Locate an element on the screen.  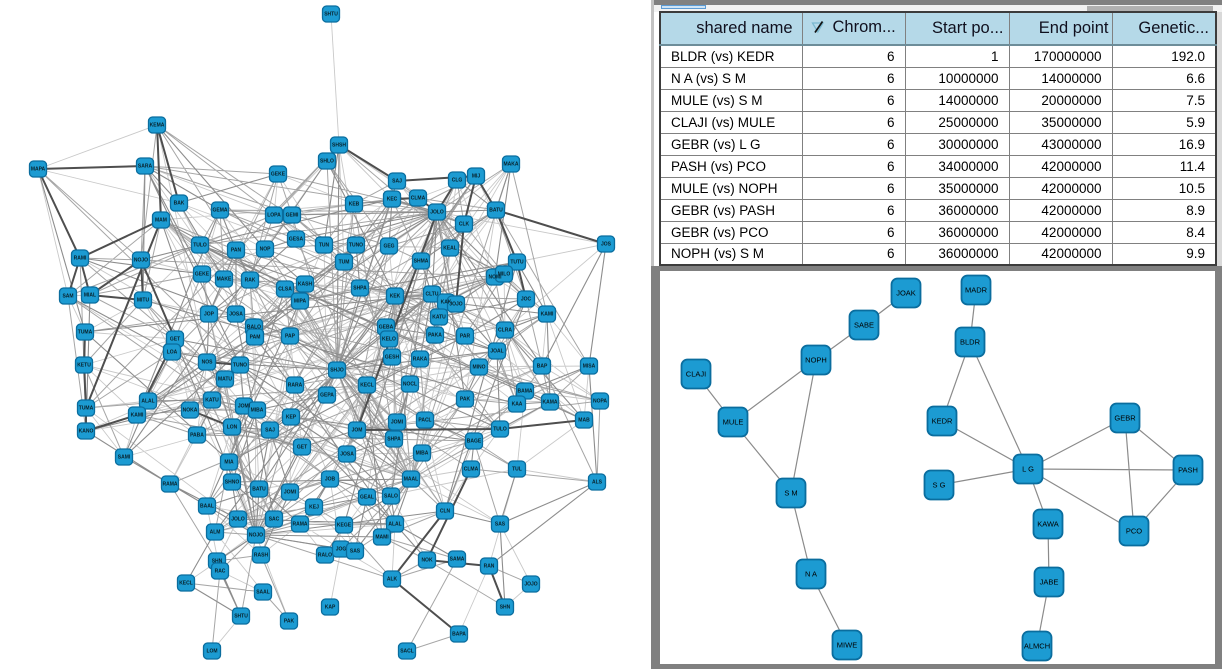
svg-text: SHNO is located at coordinates (232, 483).